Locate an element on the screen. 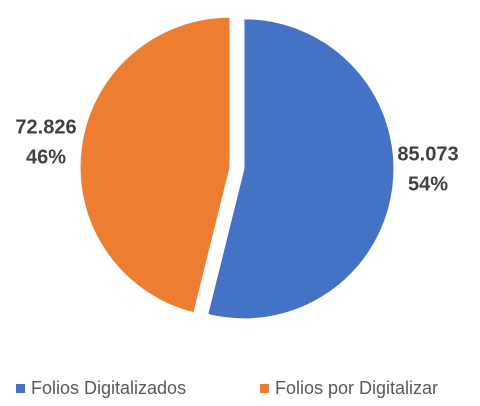 The height and width of the screenshot is (406, 480). value-label: 85.073 is located at coordinates (427, 154).